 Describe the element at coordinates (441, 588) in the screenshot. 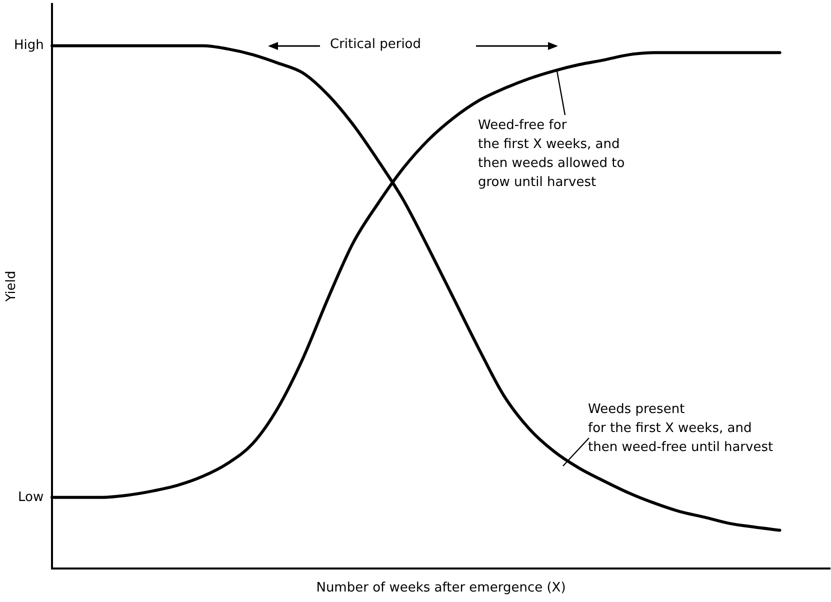

I see `x-axis-title: Number of weeks after emergence (X)` at that location.